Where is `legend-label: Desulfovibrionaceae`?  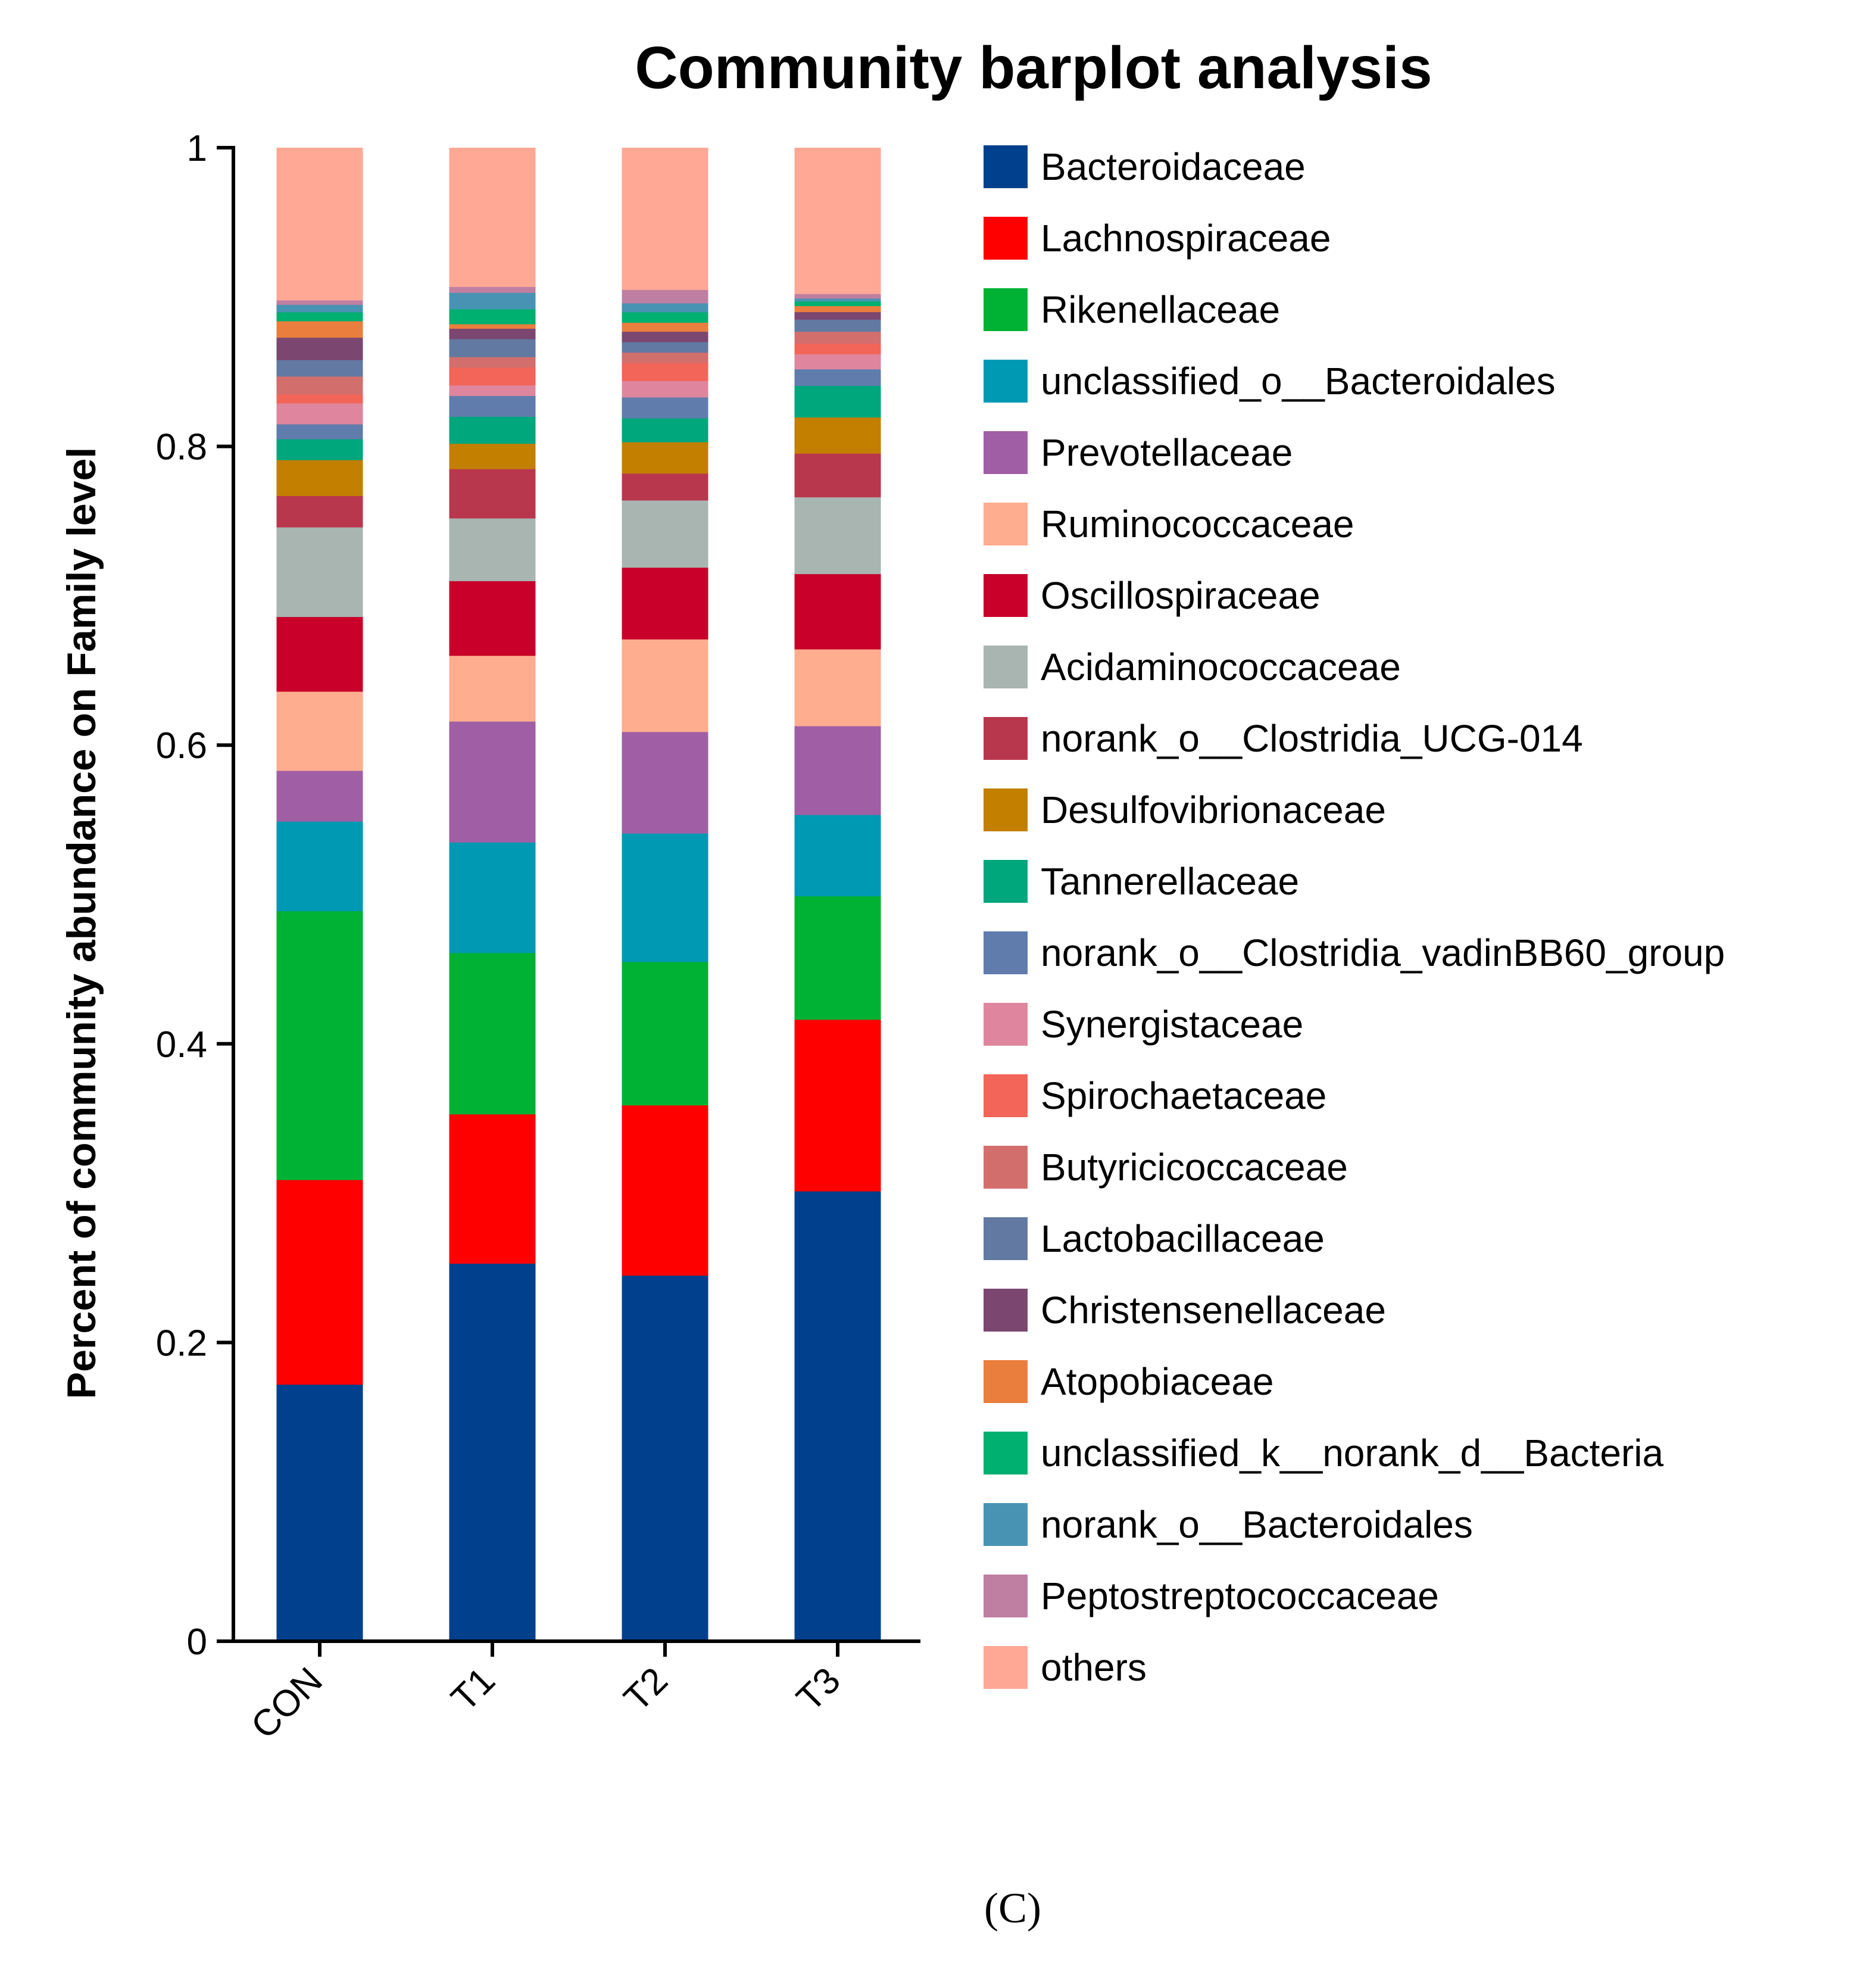
legend-label: Desulfovibrionaceae is located at coordinates (1213, 809).